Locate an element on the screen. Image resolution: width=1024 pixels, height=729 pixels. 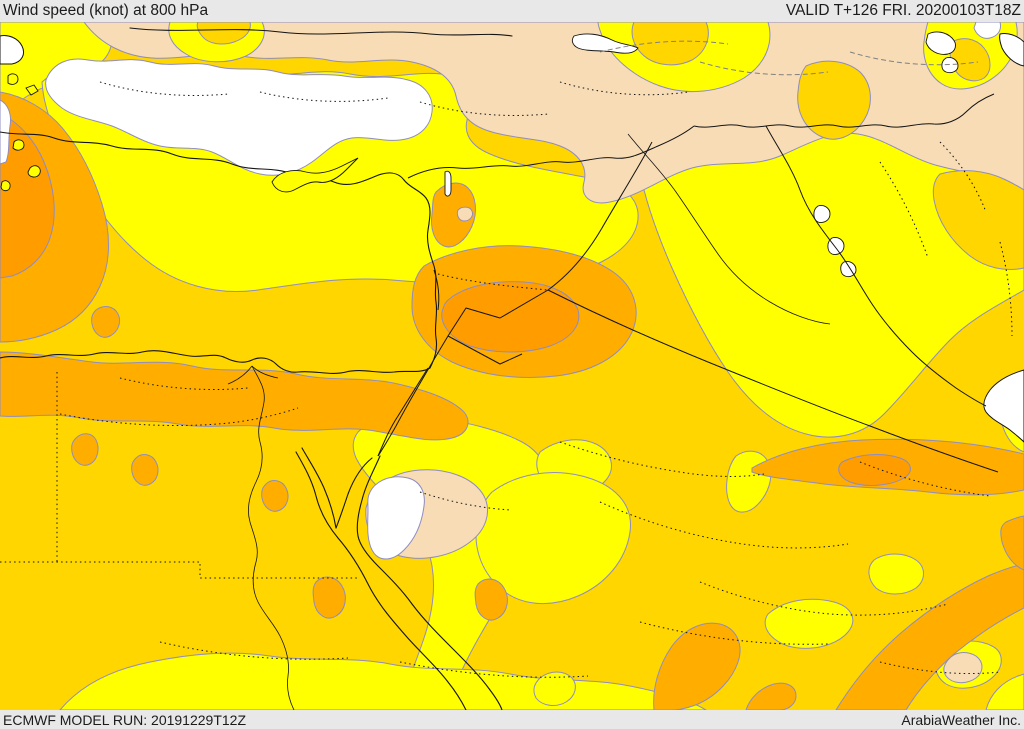
gulf-of-suez-east-coast is located at coordinates (319, 488).